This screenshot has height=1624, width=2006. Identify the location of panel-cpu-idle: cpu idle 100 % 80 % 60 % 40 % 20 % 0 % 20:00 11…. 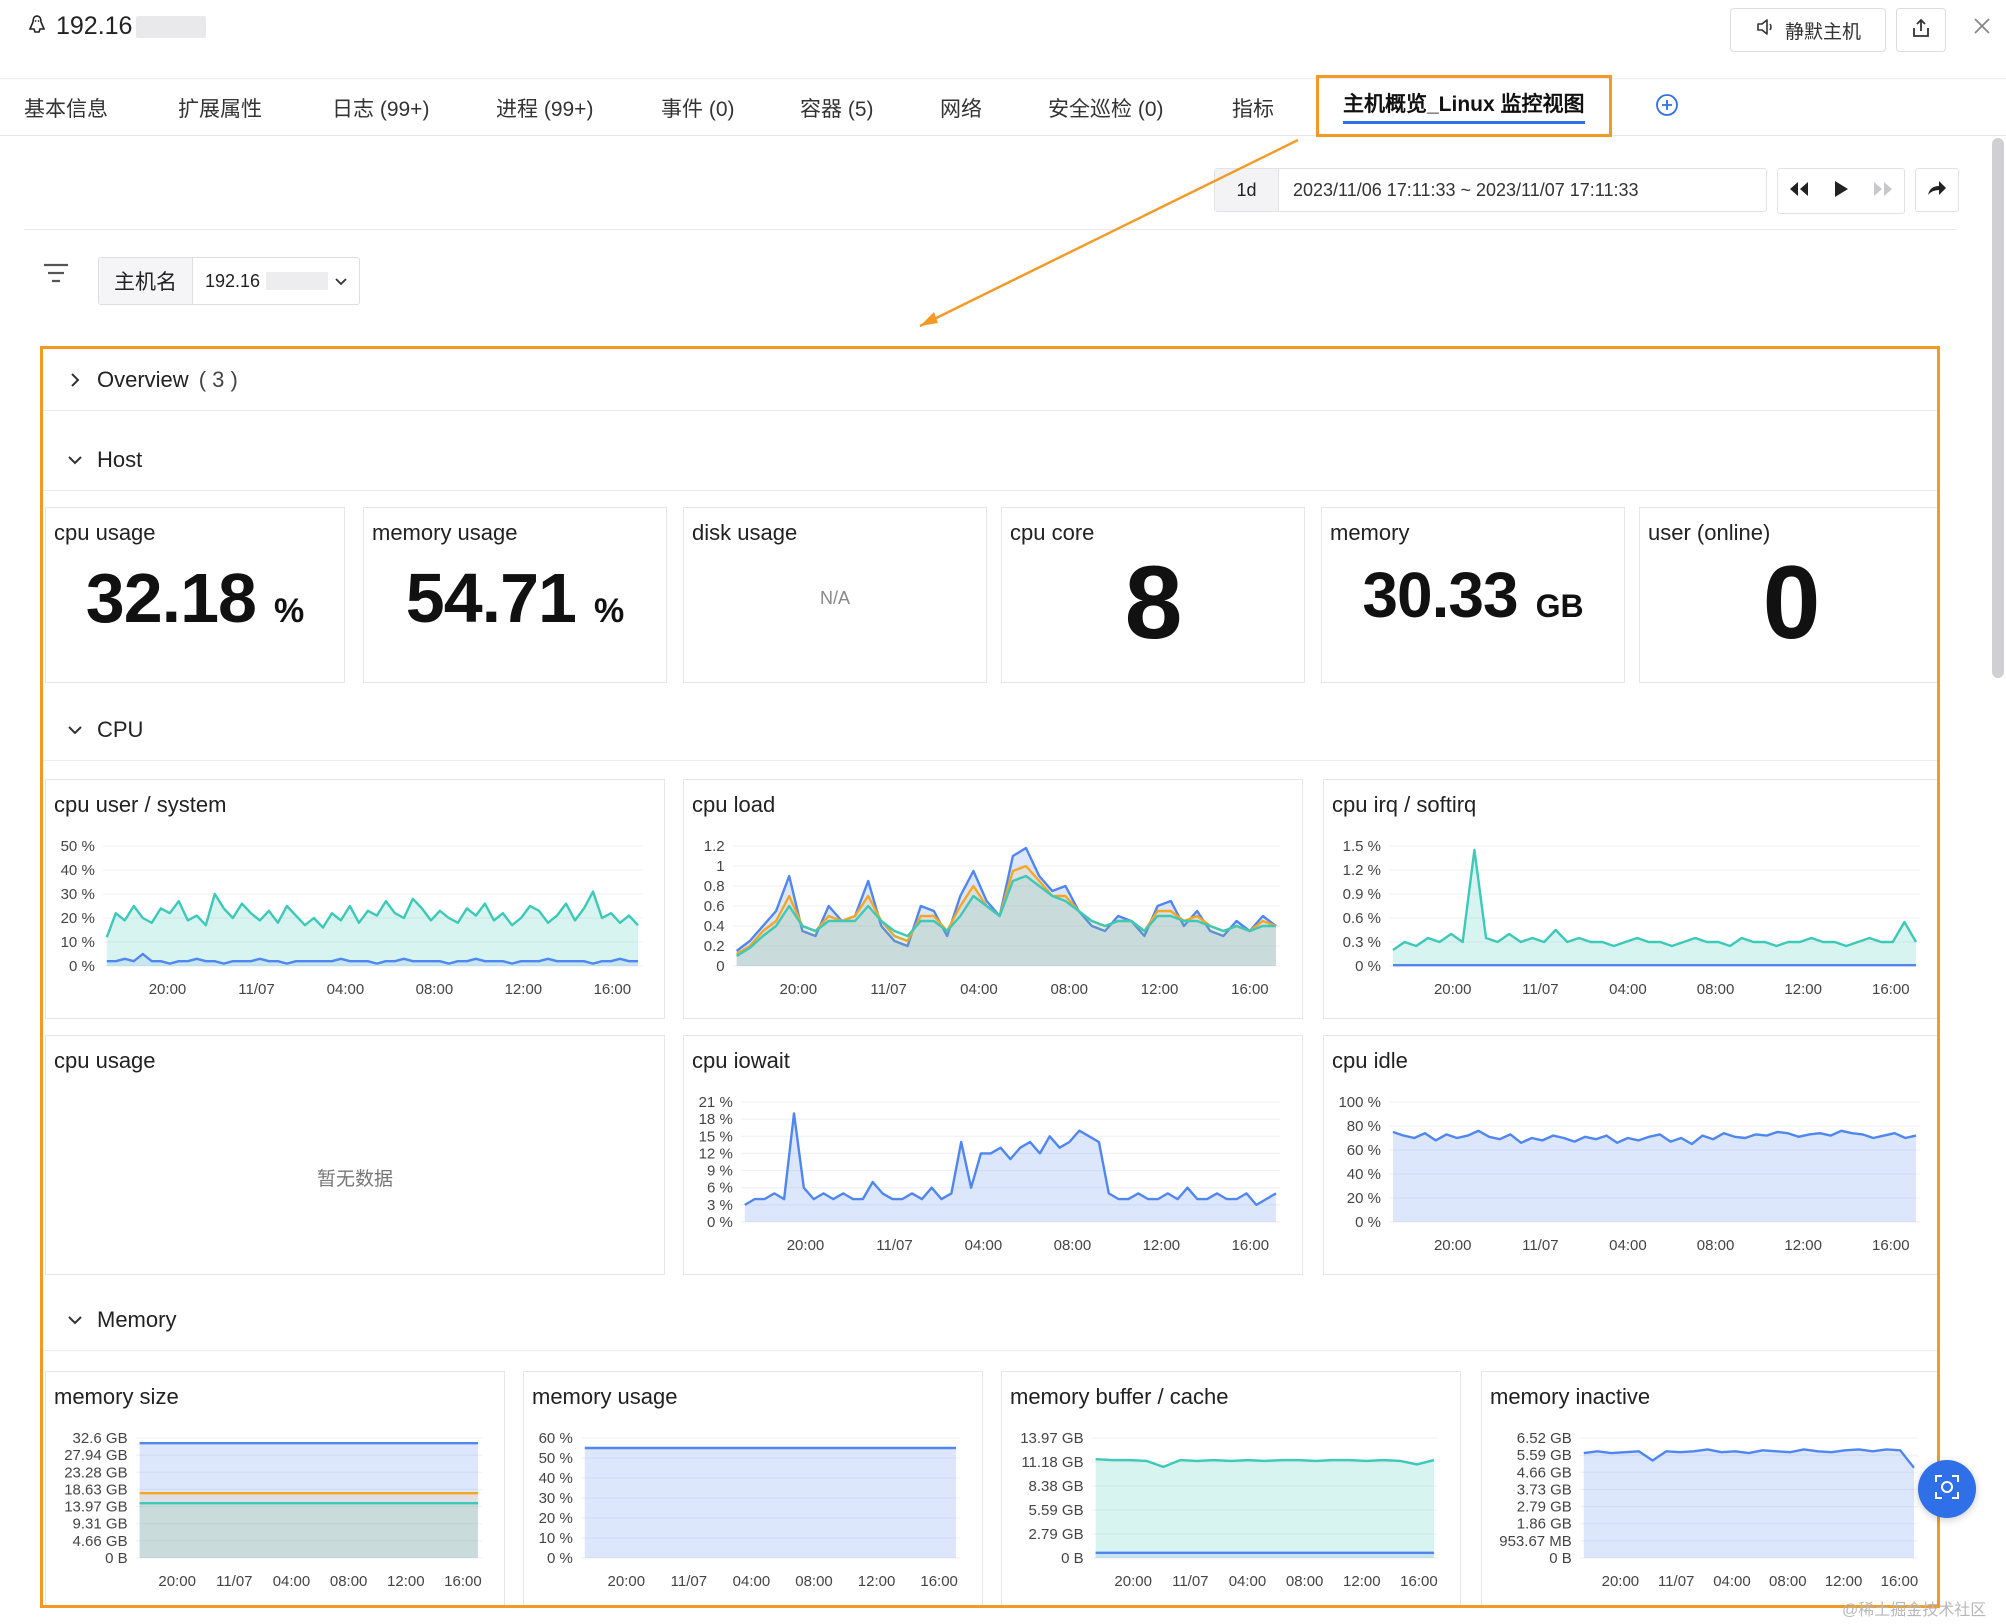
(1630, 1155).